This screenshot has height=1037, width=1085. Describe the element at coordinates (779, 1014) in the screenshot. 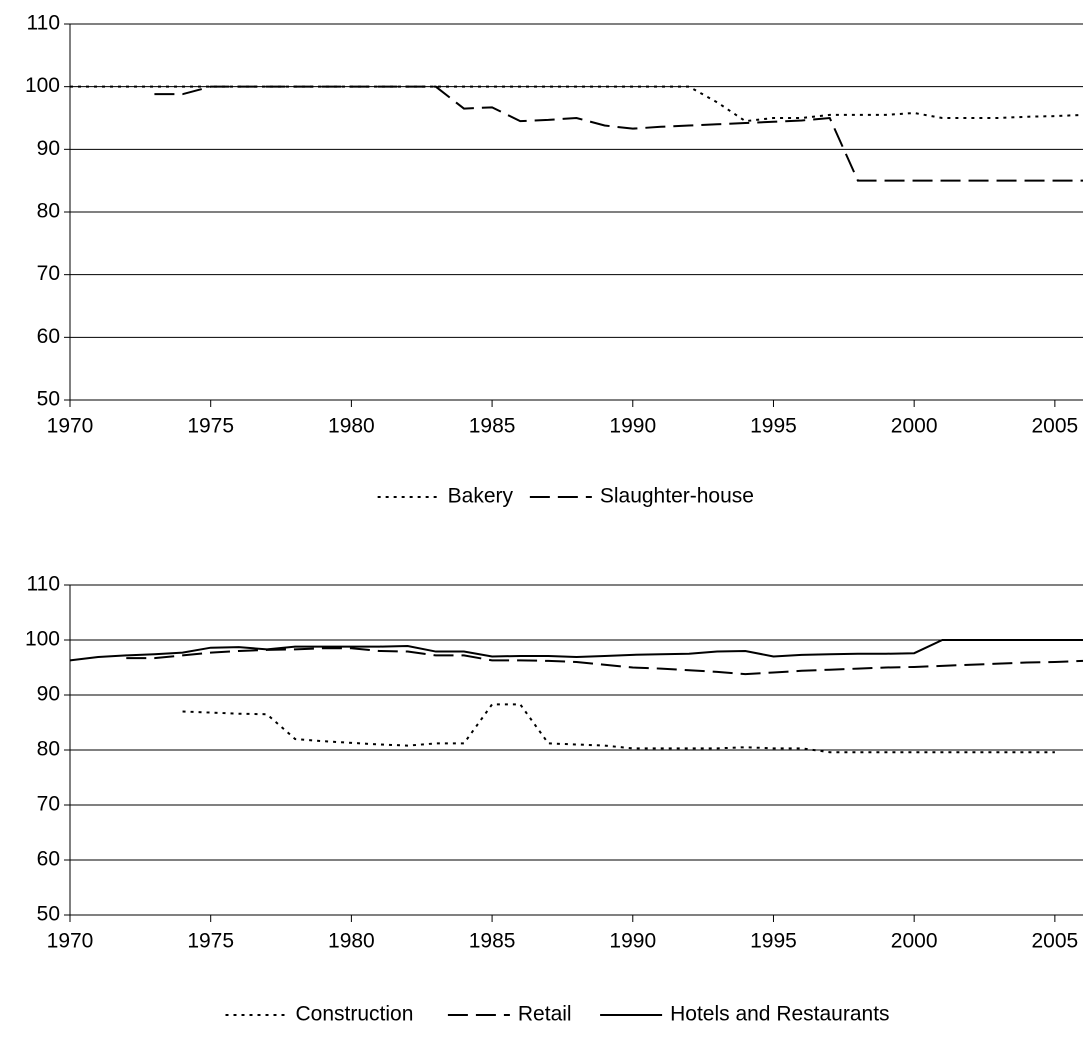

I see `legend-label: Hotels and Restaurants` at that location.